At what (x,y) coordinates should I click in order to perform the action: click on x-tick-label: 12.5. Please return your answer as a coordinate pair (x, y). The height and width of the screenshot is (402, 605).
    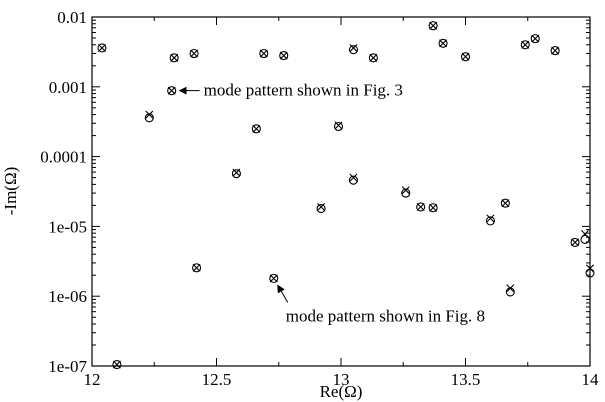
    Looking at the image, I should click on (217, 379).